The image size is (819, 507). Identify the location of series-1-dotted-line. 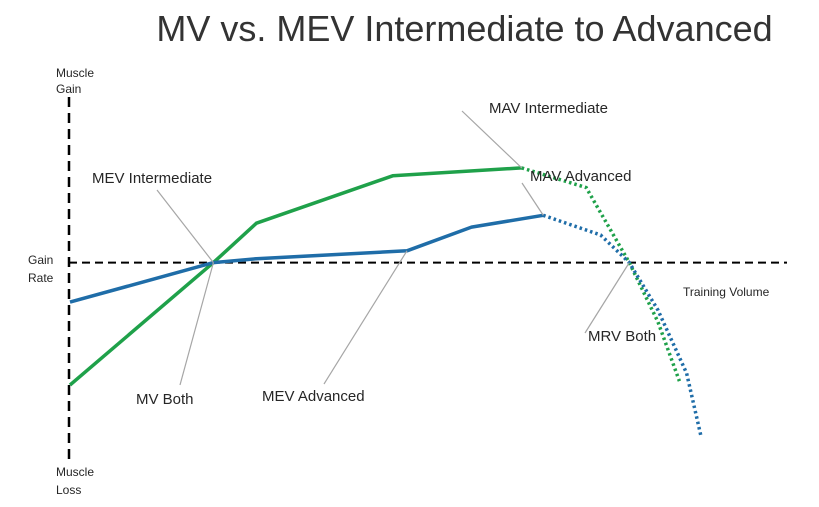
(622, 325).